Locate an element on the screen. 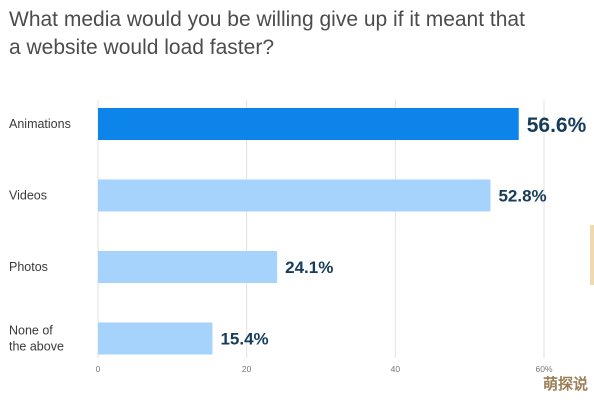 The width and height of the screenshot is (594, 400). chart-title-line-2: a website would load faster? is located at coordinates (141, 47).